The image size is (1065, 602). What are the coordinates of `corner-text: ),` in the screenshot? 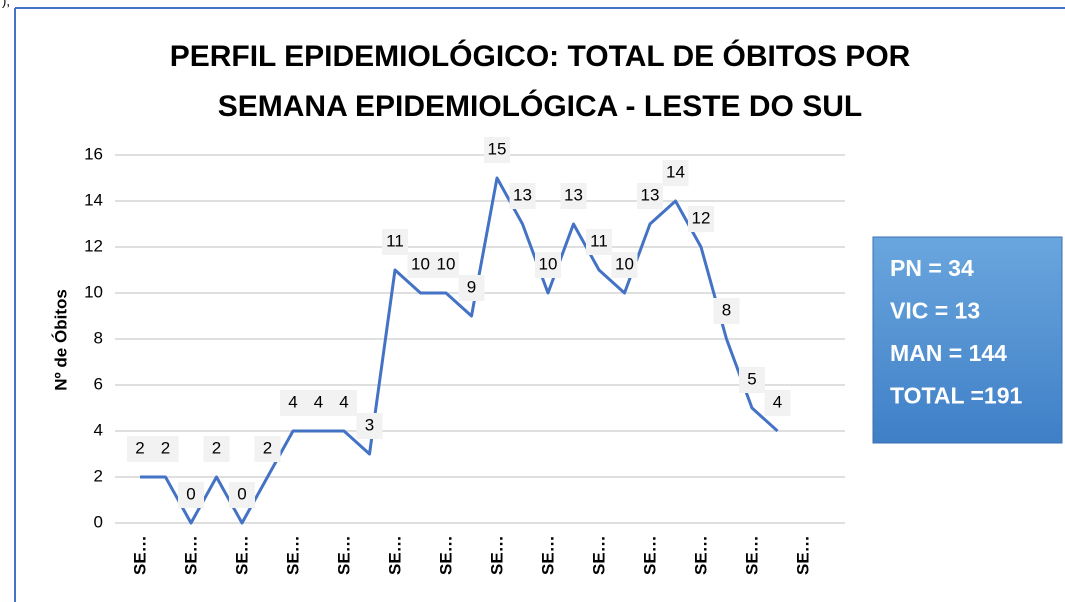 It's located at (6, 4).